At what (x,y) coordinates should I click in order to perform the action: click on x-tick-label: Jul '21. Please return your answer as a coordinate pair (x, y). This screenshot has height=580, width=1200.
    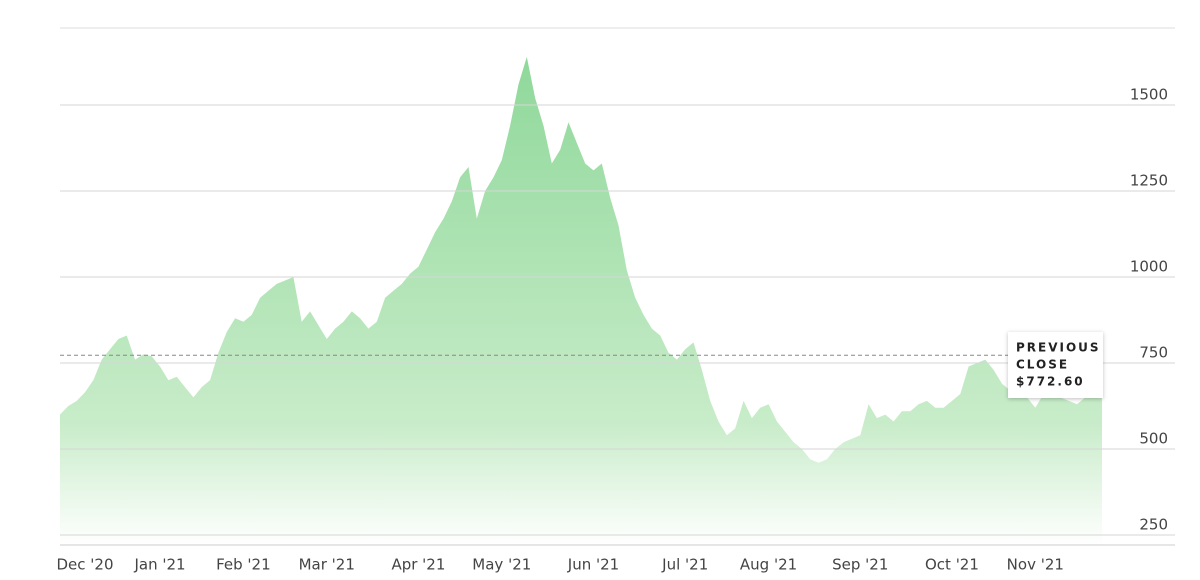
    Looking at the image, I should click on (684, 565).